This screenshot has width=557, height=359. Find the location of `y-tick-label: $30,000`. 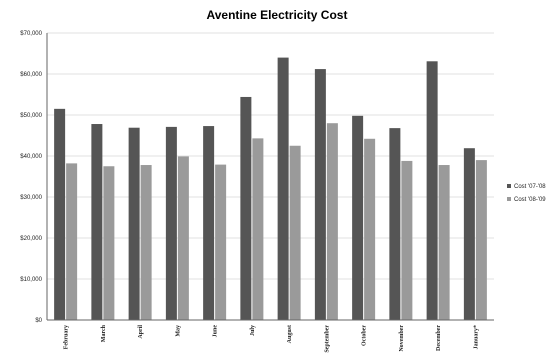

y-tick-label: $30,000 is located at coordinates (31, 198).